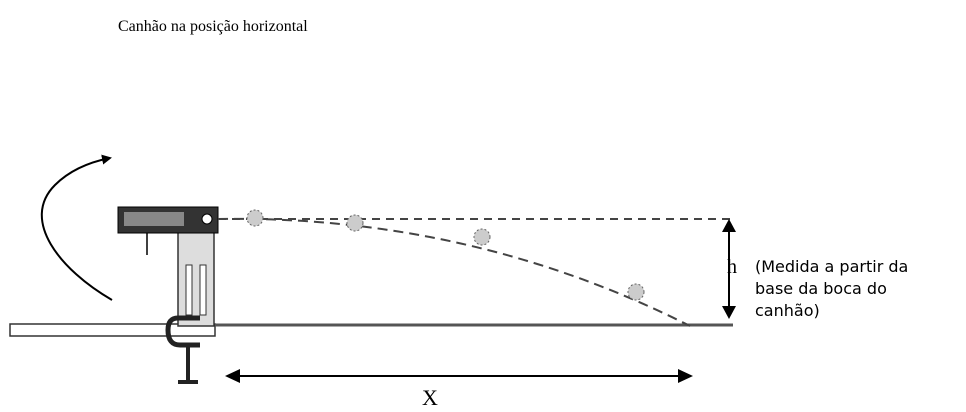 The height and width of the screenshot is (412, 966). I want to click on note-line: (Medida a partir da, so click(831, 266).